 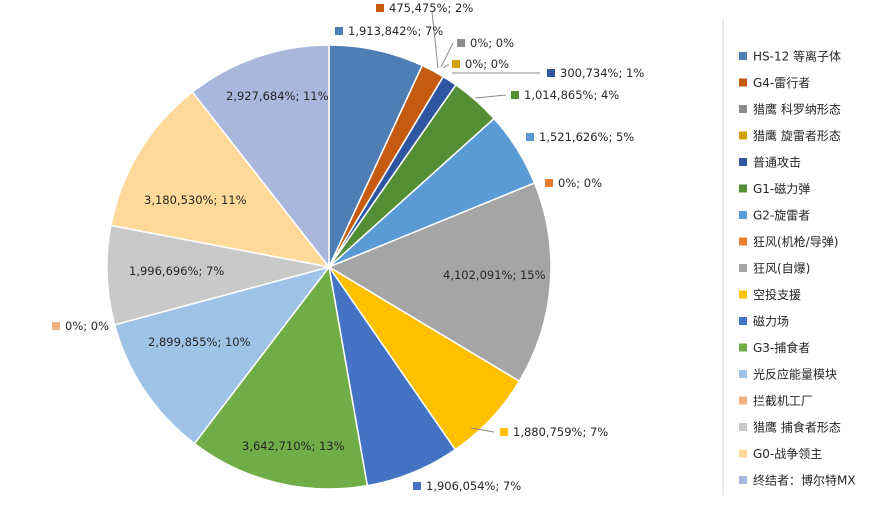 What do you see at coordinates (804, 480) in the screenshot?
I see `legend-label: 终结者：博尔特MX` at bounding box center [804, 480].